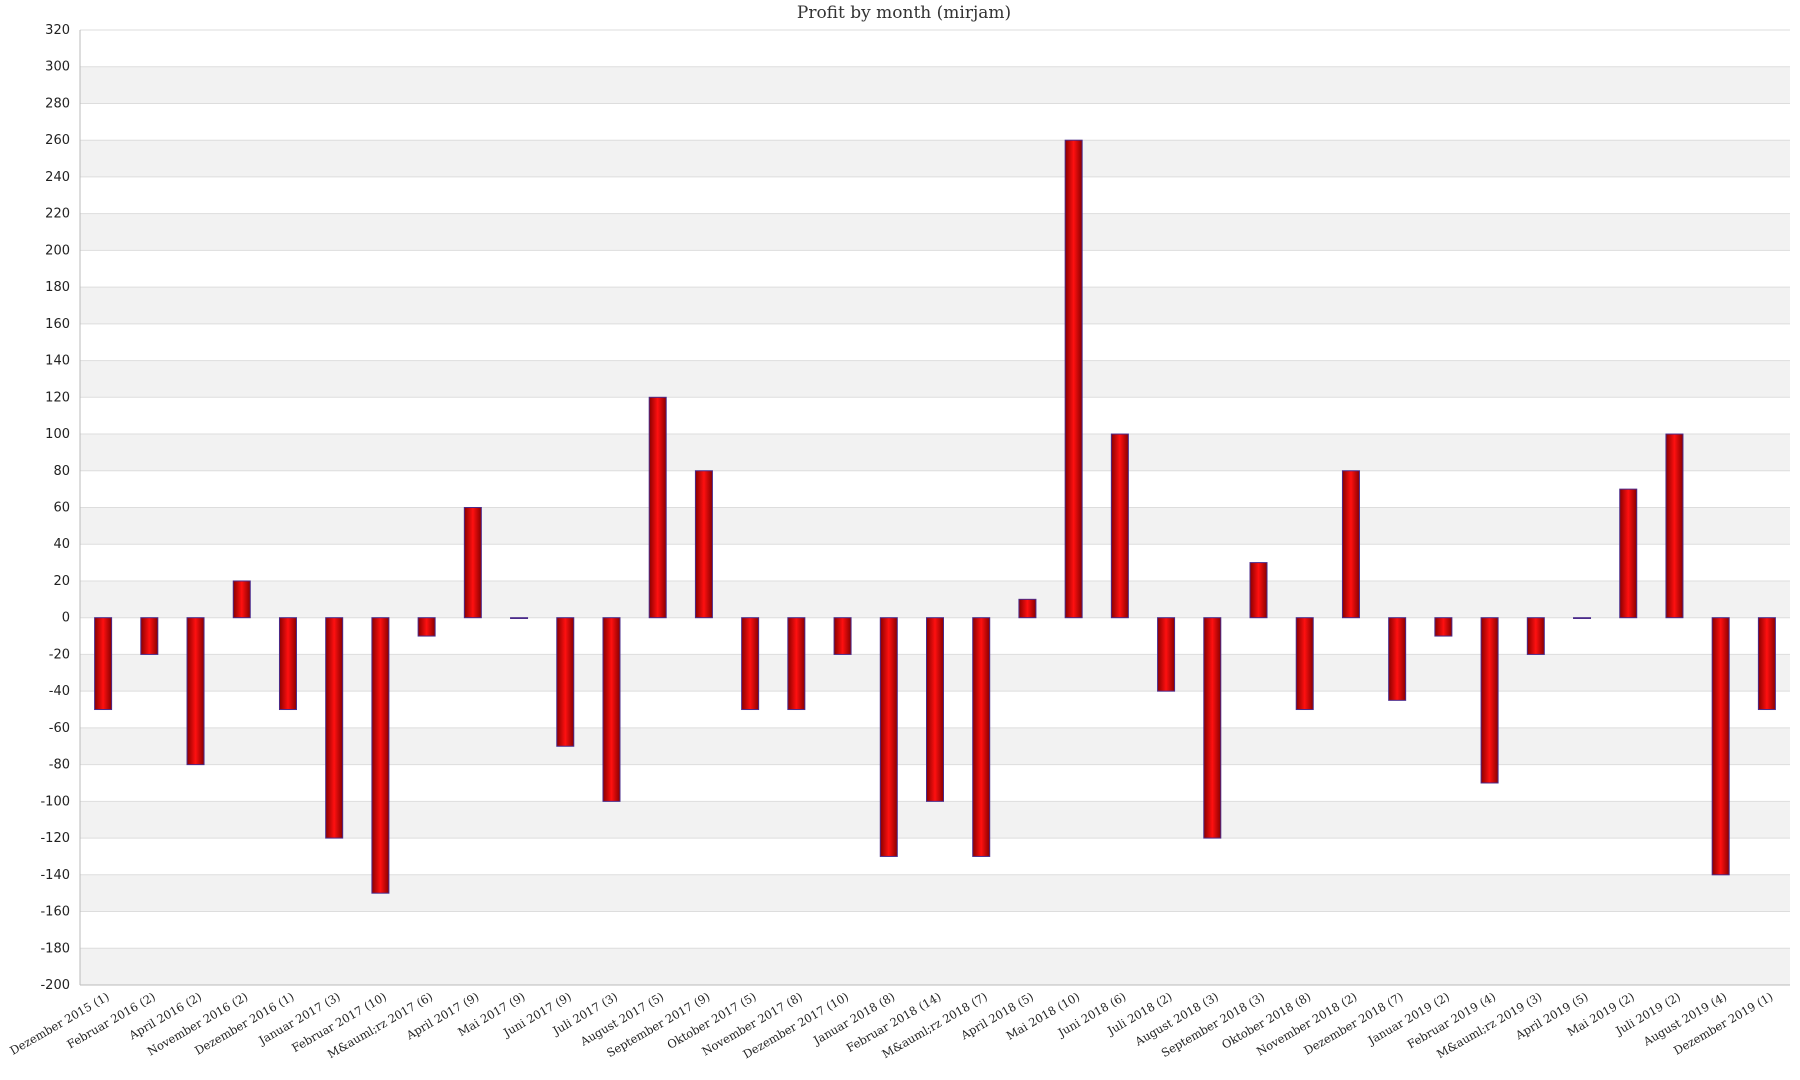 This screenshot has width=1800, height=1080. I want to click on y-tick-label: -20, so click(59, 654).